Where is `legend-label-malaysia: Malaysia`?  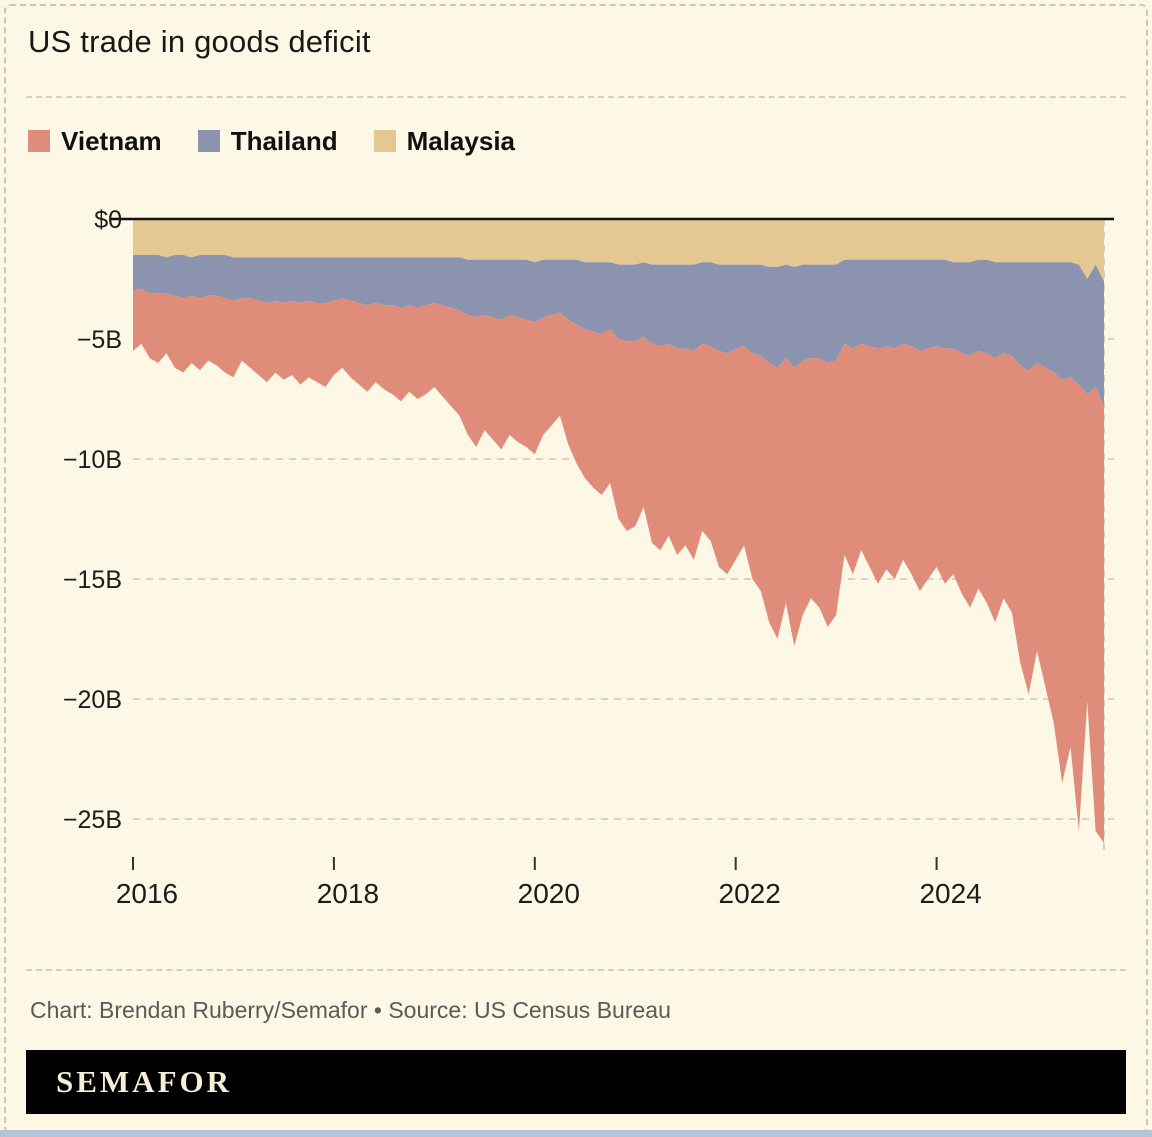
legend-label-malaysia: Malaysia is located at coordinates (460, 140).